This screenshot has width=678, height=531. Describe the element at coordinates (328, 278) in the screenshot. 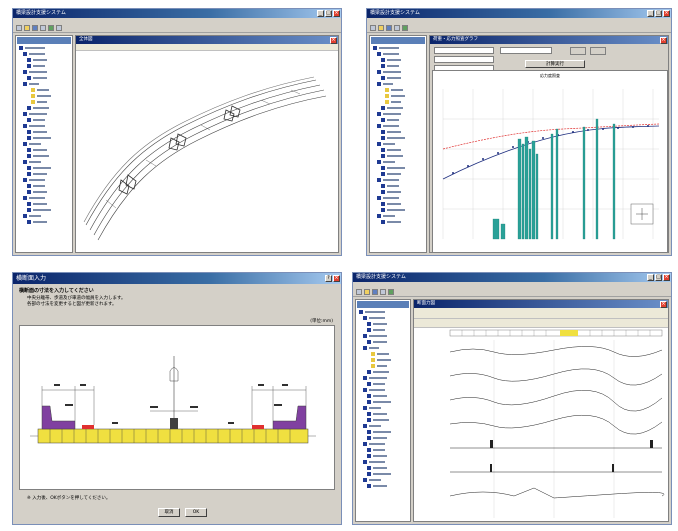

I see `help-button: ?` at that location.